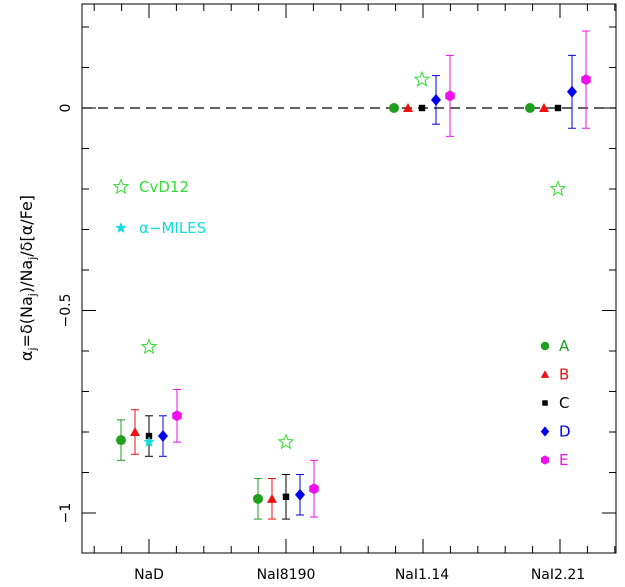 Image resolution: width=625 pixels, height=587 pixels. I want to click on point-E-NaI8190, so click(314, 489).